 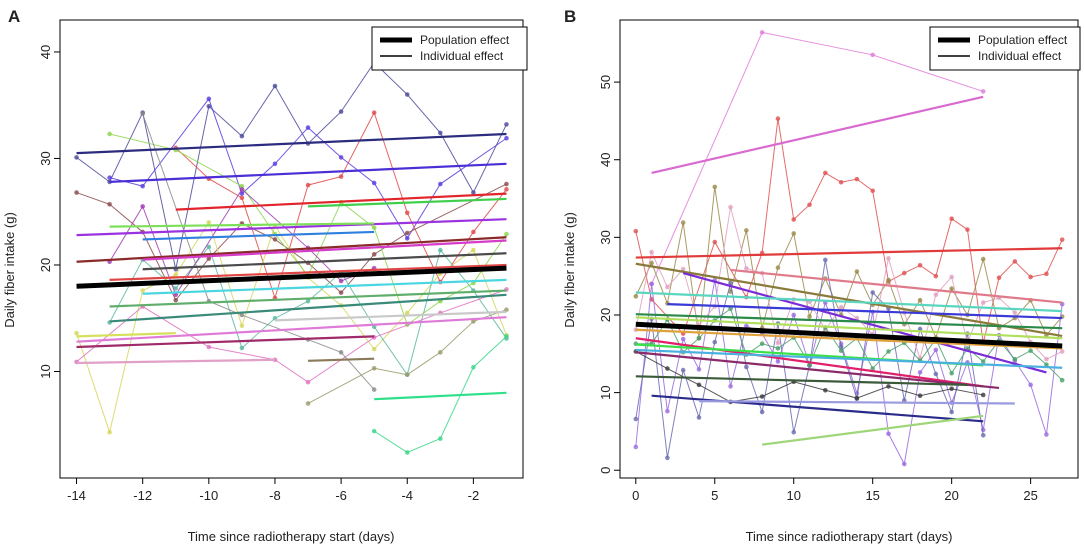 What do you see at coordinates (605, 159) in the screenshot?
I see `panel-b-y-tick-label: 40` at bounding box center [605, 159].